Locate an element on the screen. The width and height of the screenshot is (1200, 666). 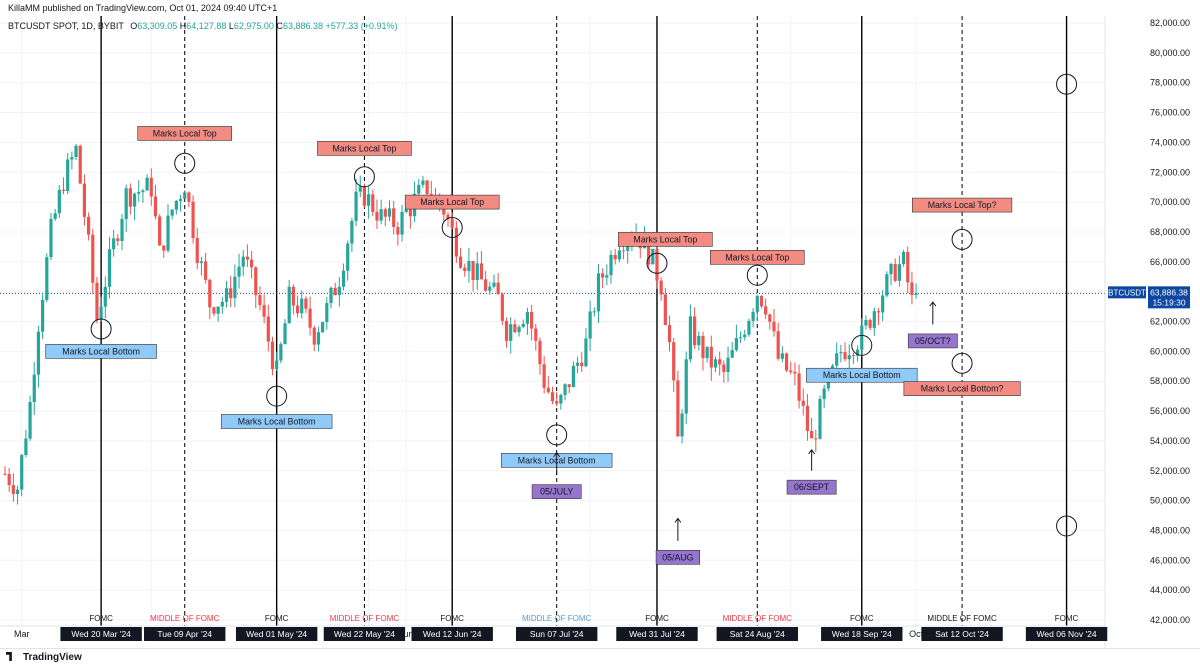
event-date-label: Sat 12 Oct '24 is located at coordinates (962, 634).